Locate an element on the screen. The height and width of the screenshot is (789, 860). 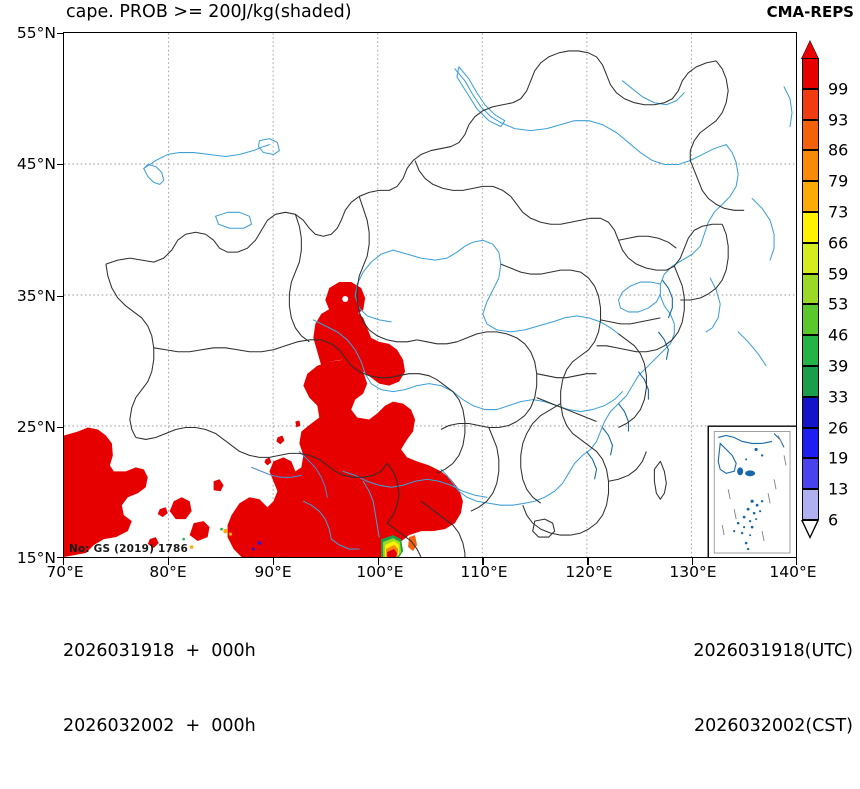
y-tick-mark-35n is located at coordinates (60, 296).